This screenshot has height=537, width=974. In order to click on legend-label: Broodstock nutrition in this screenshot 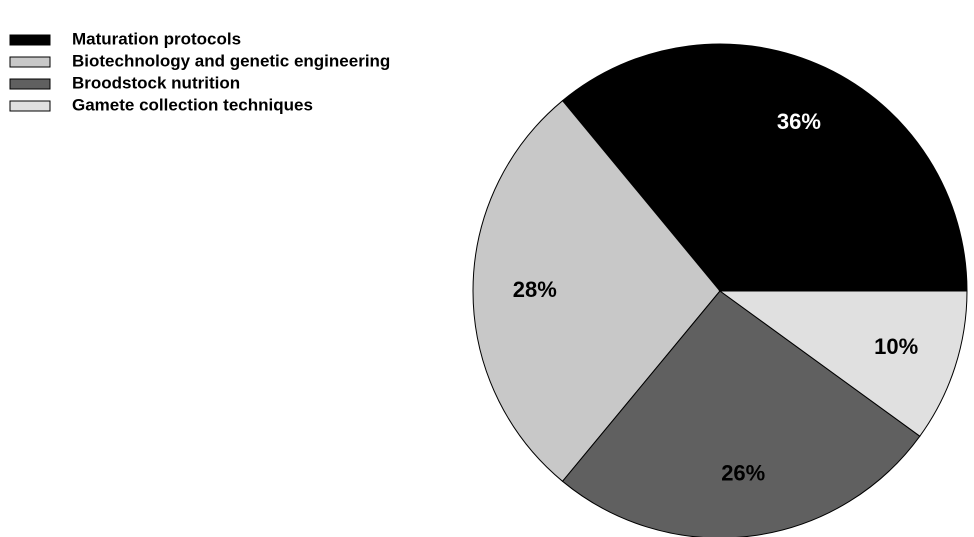, I will do `click(156, 82)`.